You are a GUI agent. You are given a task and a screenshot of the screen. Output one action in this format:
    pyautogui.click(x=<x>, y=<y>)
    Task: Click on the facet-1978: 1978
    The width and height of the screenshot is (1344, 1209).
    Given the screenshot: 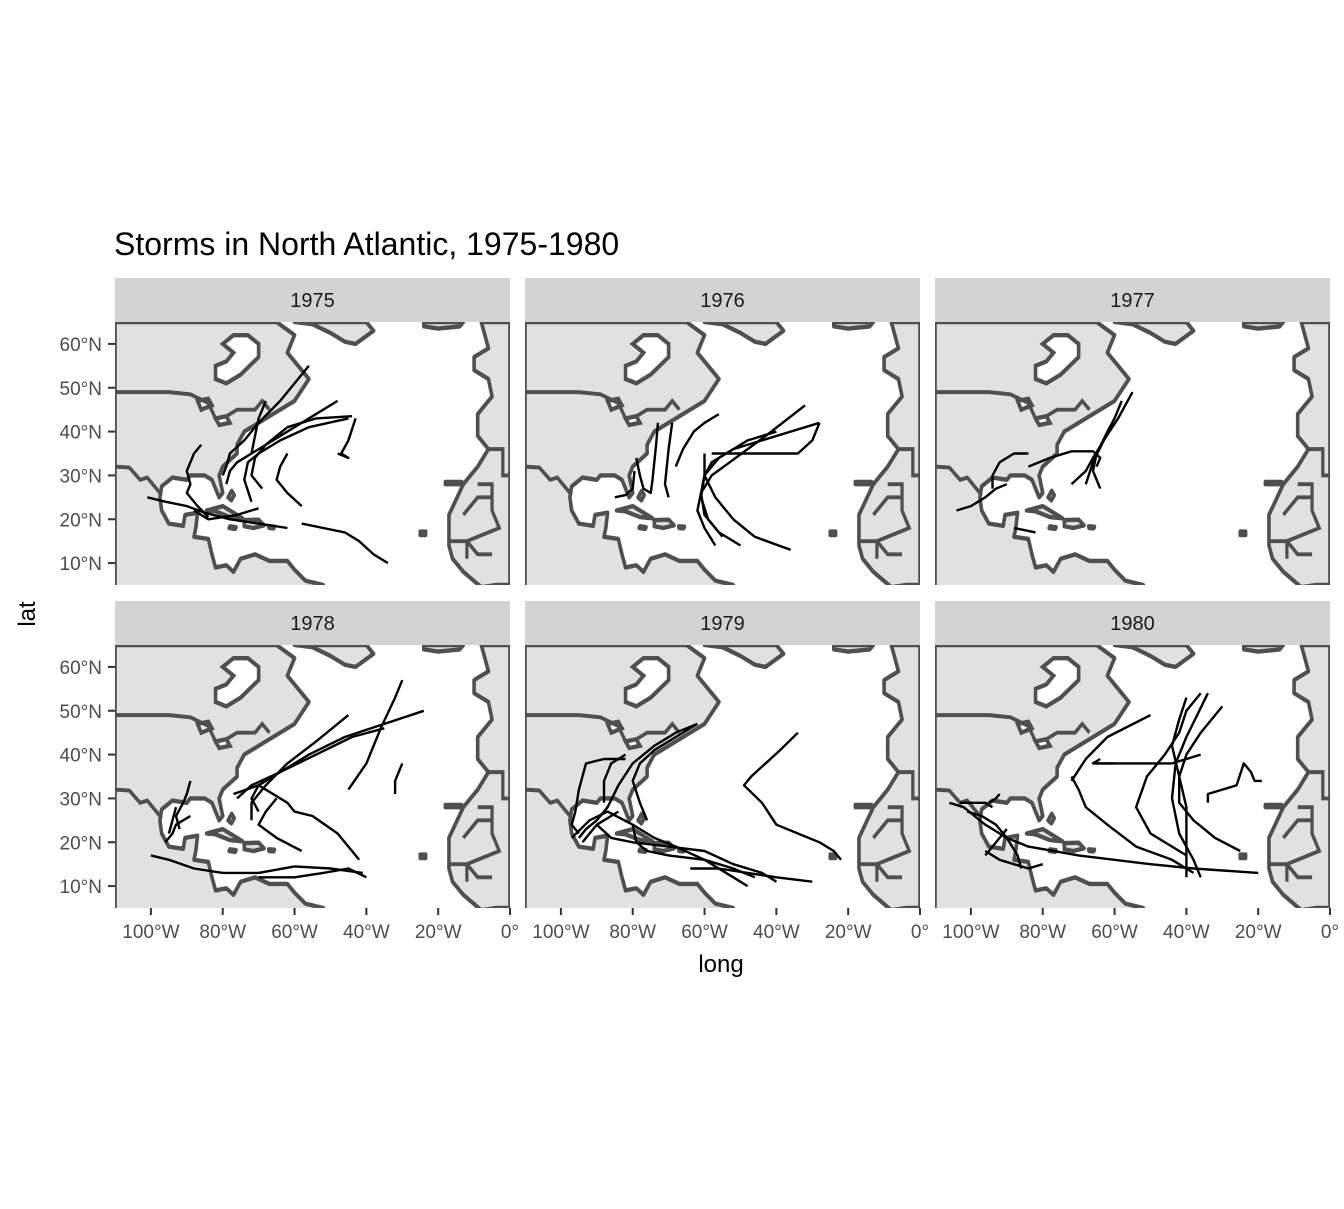 What is the action you would take?
    pyautogui.click(x=312, y=754)
    